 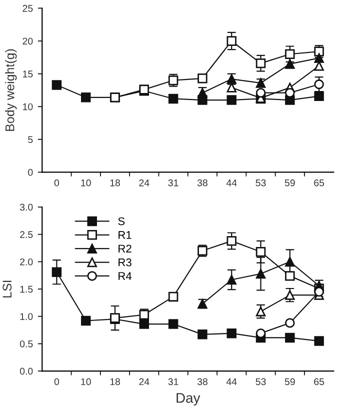 I want to click on y-tick-label: 1.5, so click(x=26, y=289).